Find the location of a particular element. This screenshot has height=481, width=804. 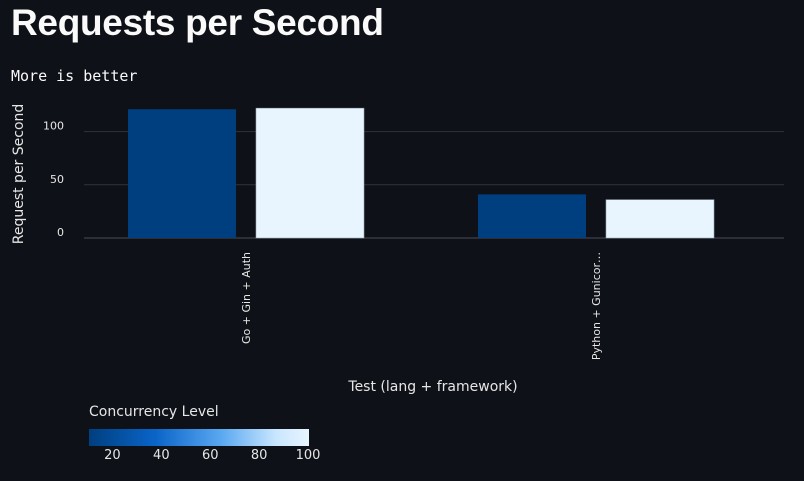

y-axis-label: Request per Second is located at coordinates (19, 174).